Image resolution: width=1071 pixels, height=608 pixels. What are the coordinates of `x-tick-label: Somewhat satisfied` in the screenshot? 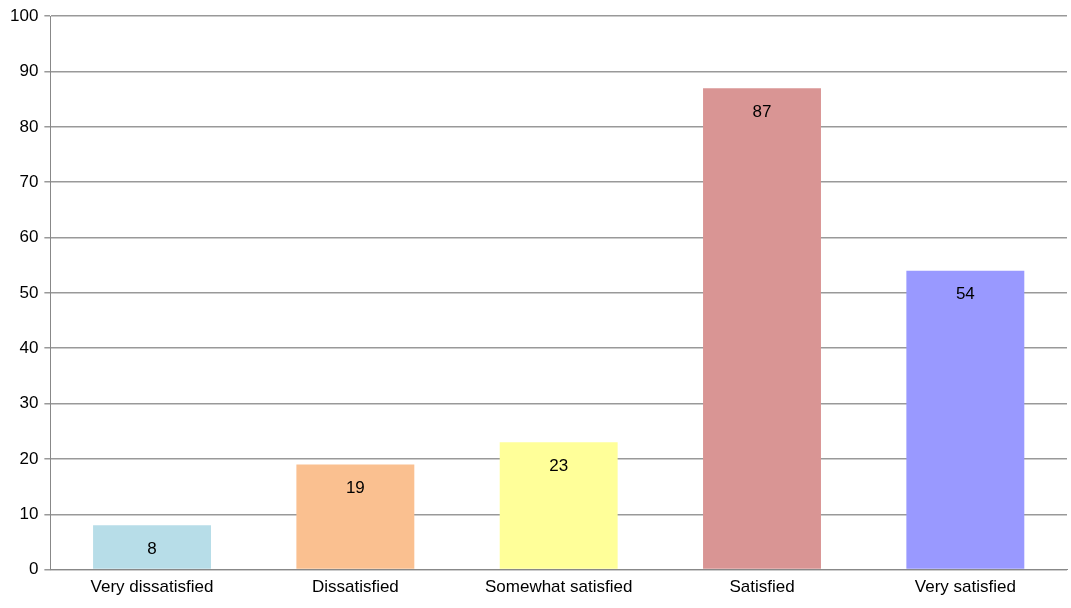 It's located at (558, 587).